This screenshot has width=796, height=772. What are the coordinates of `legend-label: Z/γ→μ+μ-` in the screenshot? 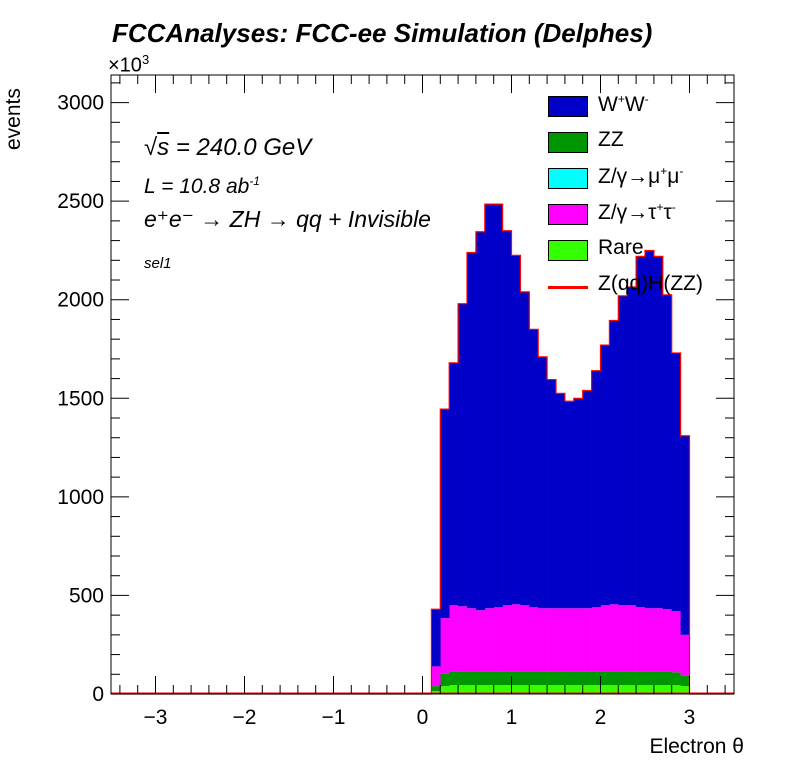 It's located at (641, 176).